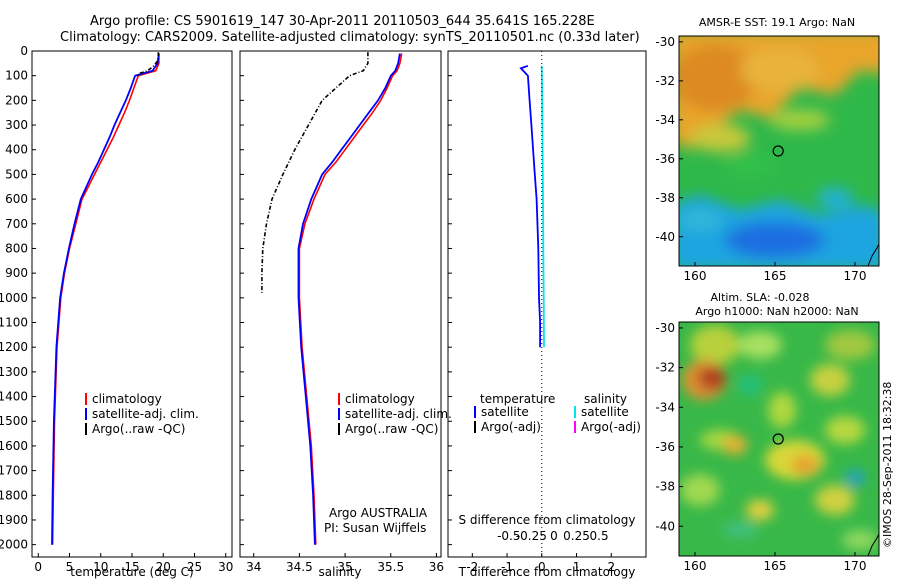  Describe the element at coordinates (547, 572) in the screenshot. I see `t-difference-xlabel: T difference from climatology` at that location.